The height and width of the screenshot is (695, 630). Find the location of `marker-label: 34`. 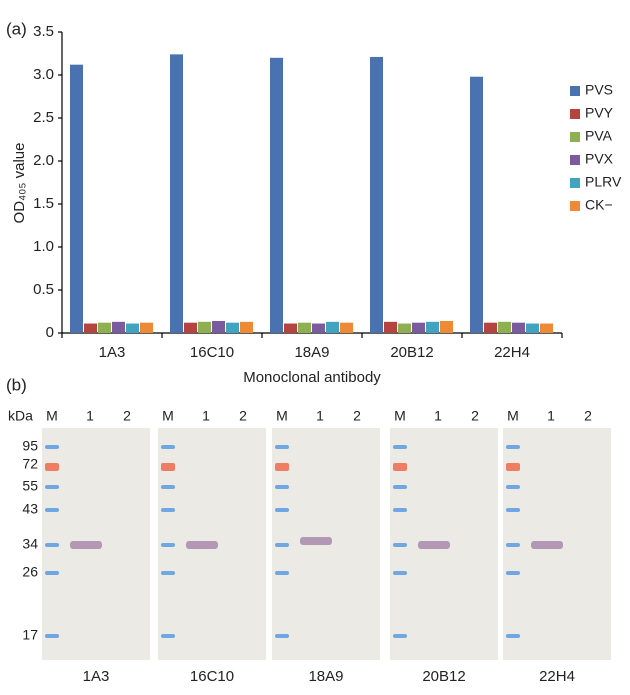

marker-label: 34 is located at coordinates (30, 544).